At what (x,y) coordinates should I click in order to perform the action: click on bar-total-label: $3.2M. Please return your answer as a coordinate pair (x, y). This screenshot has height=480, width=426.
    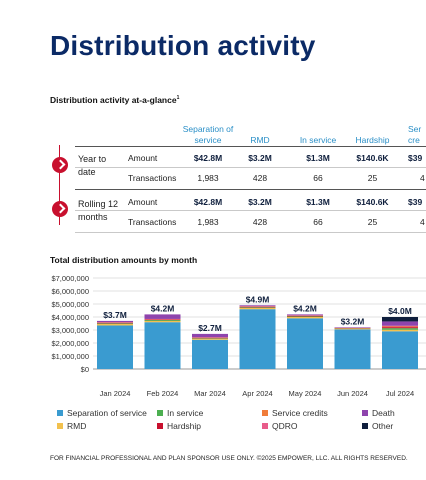
    Looking at the image, I should click on (353, 321).